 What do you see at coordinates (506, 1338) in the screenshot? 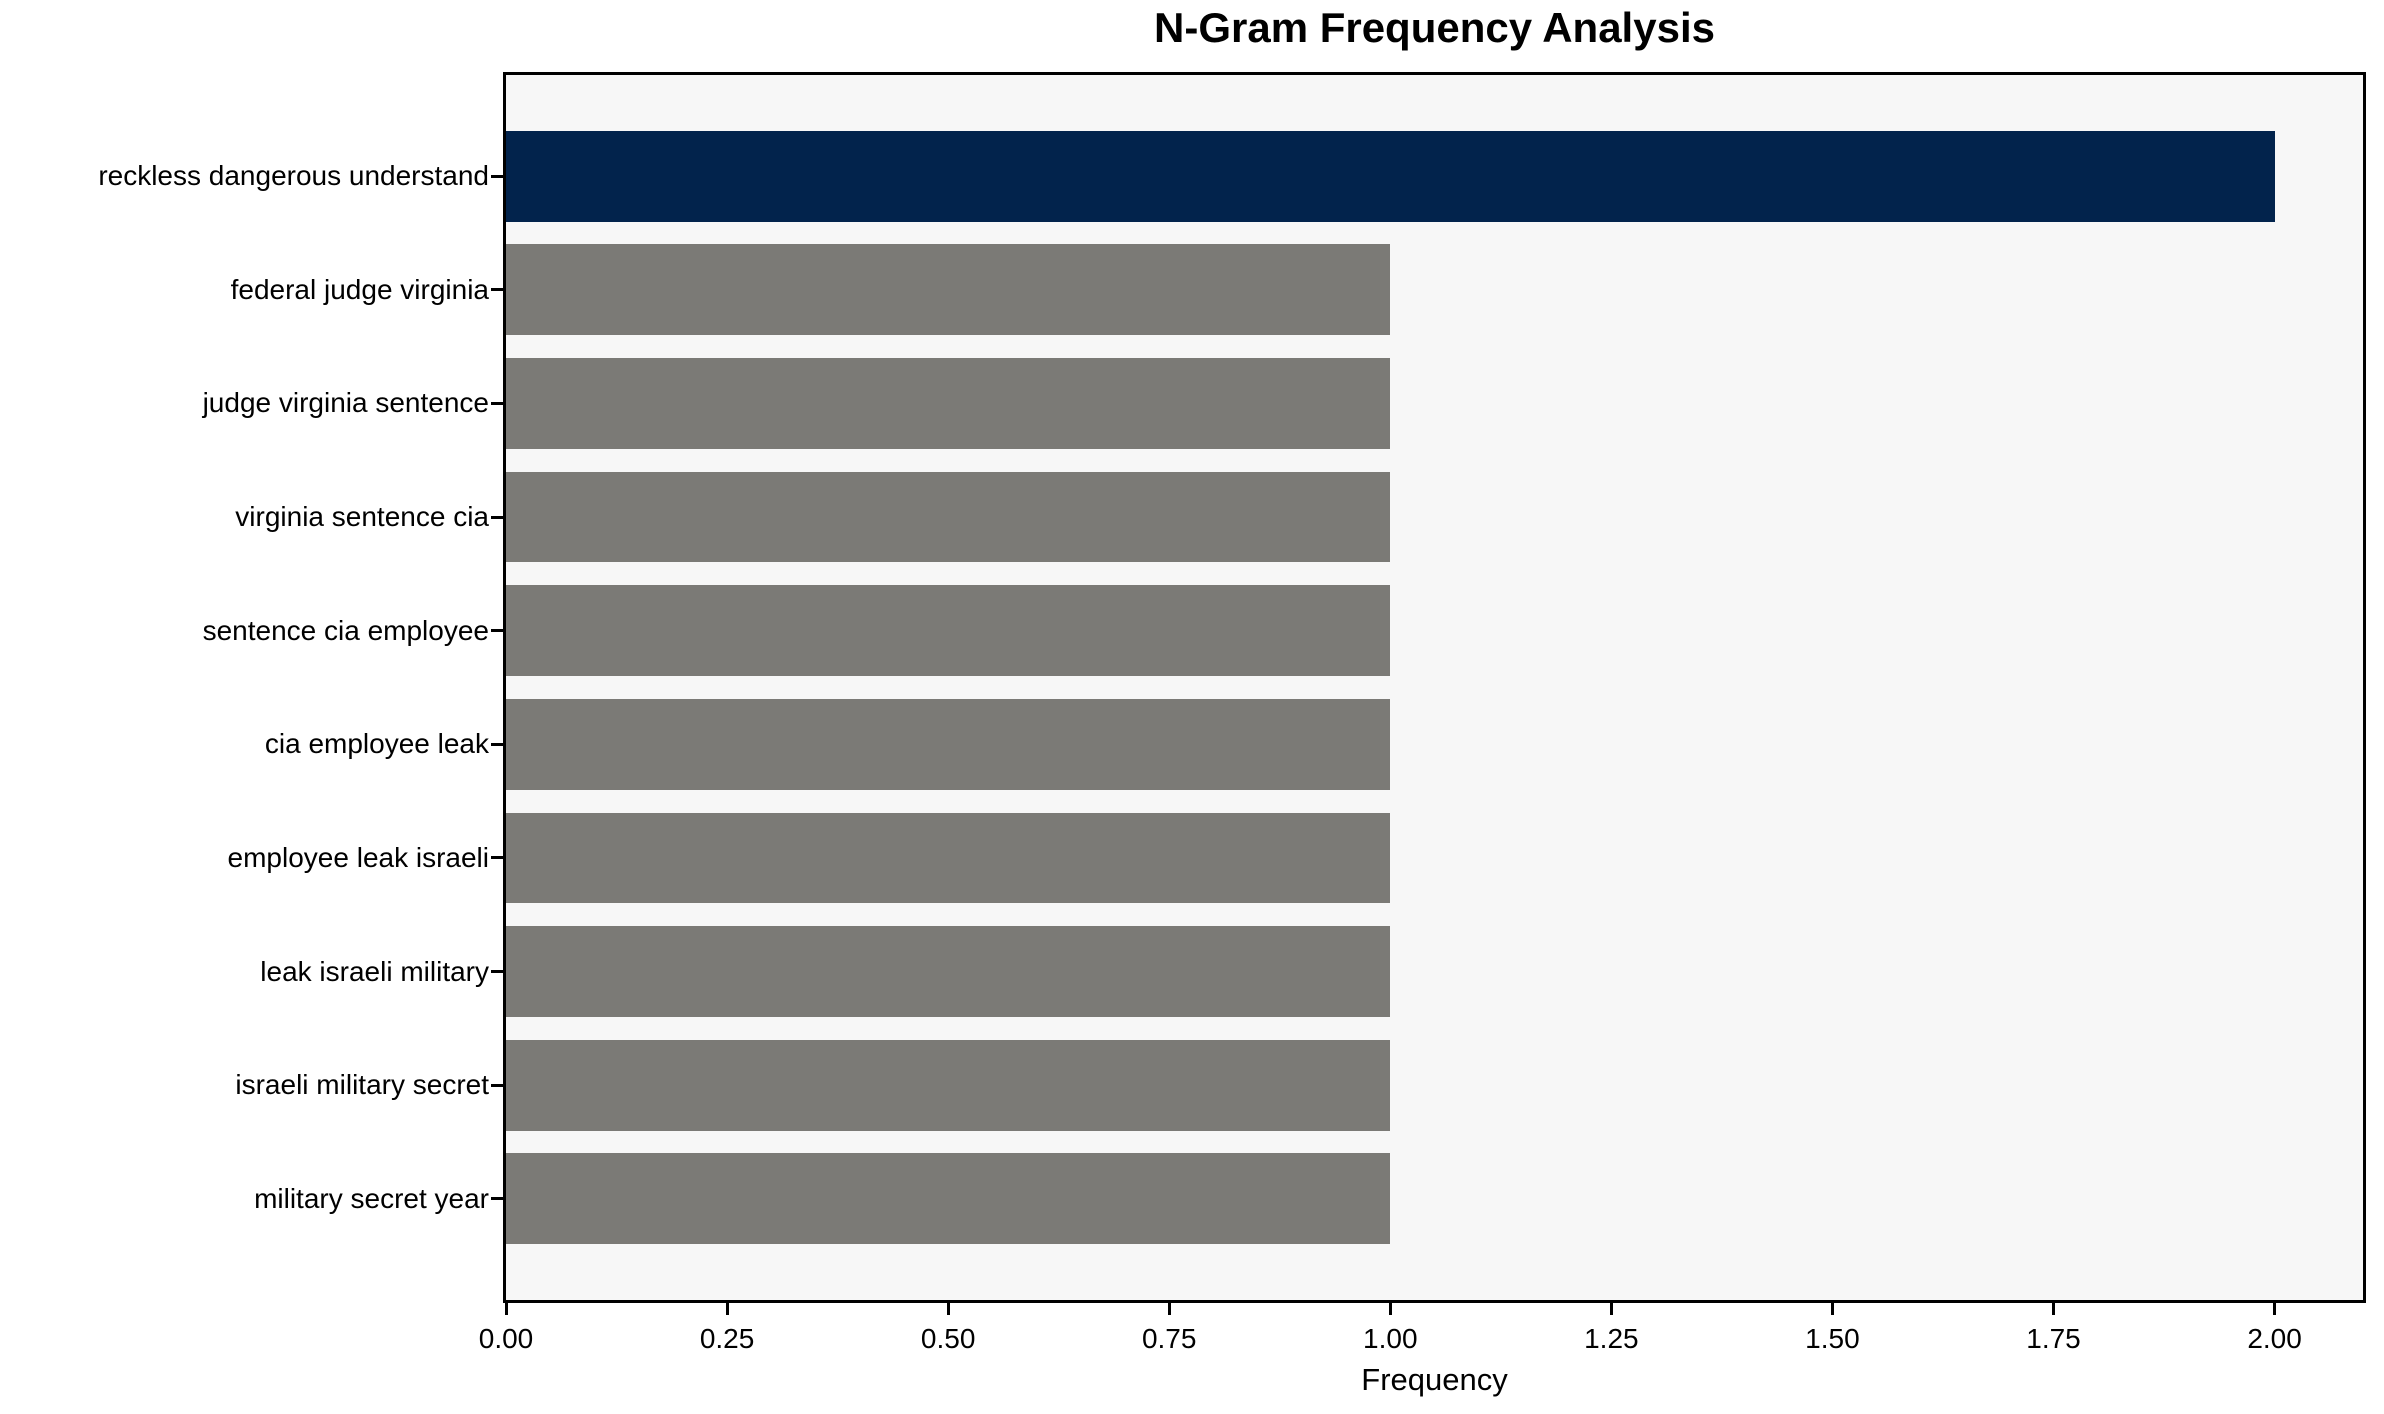
I see `x-tick-label: 0.00` at bounding box center [506, 1338].